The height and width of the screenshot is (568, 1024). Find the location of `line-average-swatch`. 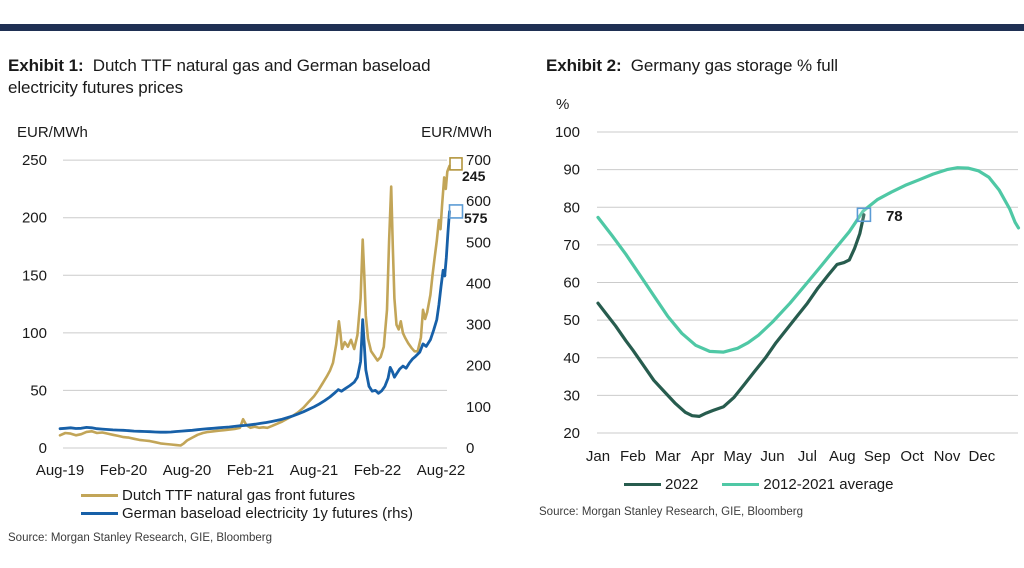

line-average-swatch is located at coordinates (741, 484).